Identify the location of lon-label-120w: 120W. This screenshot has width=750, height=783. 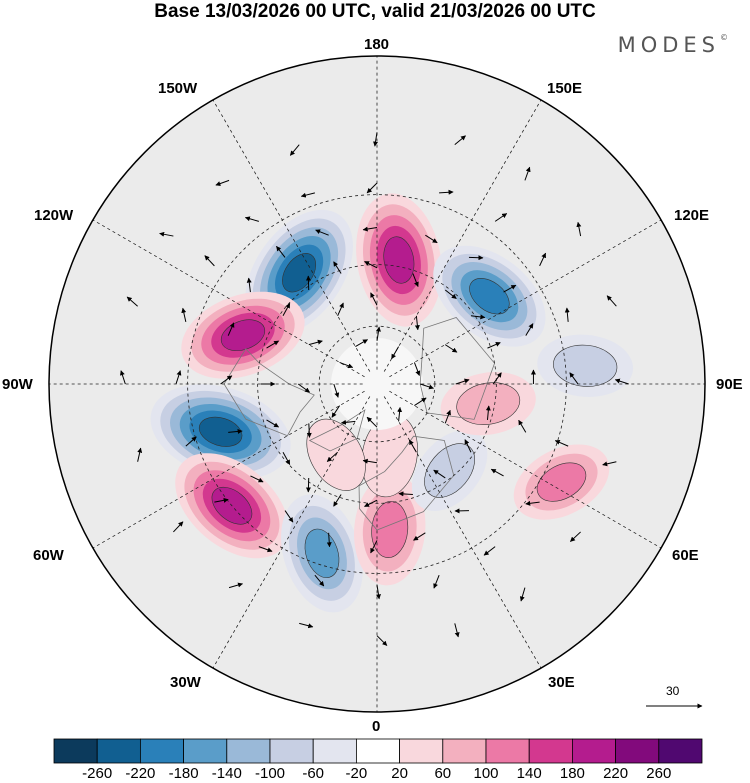
(54, 215).